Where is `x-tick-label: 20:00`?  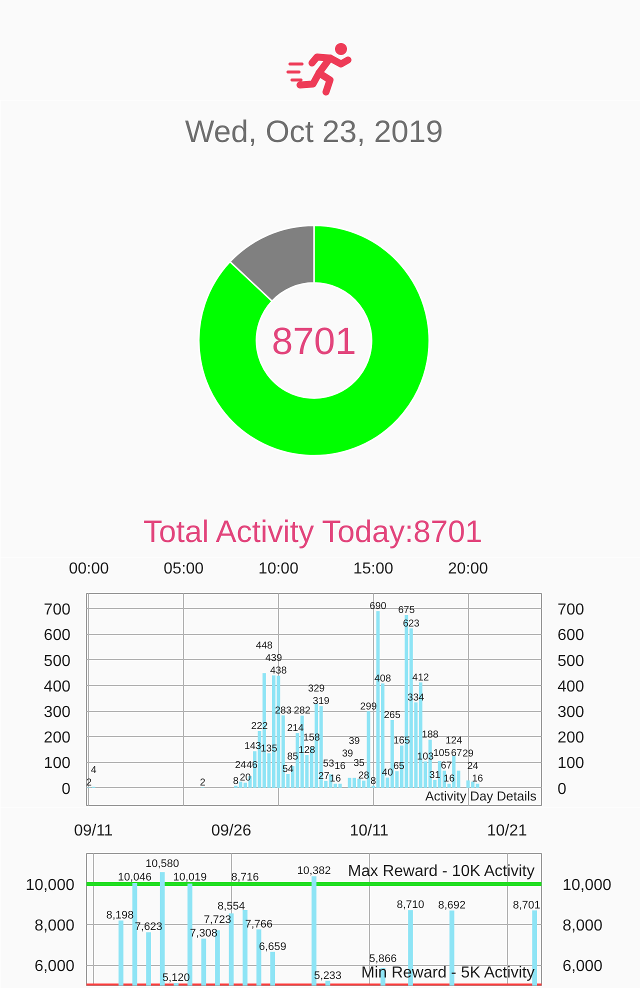
x-tick-label: 20:00 is located at coordinates (468, 569).